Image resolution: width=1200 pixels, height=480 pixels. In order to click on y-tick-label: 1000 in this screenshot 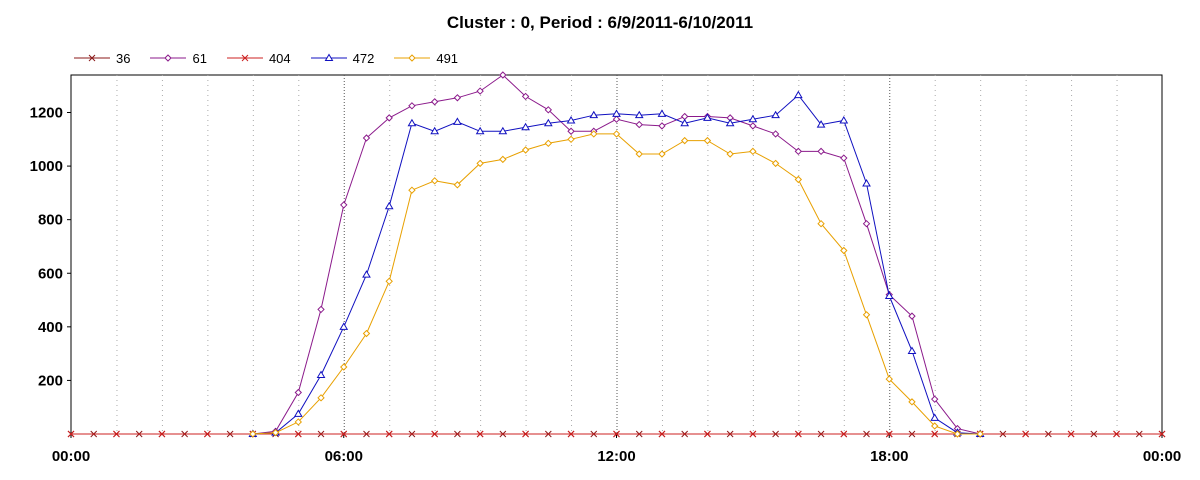, I will do `click(46, 166)`.